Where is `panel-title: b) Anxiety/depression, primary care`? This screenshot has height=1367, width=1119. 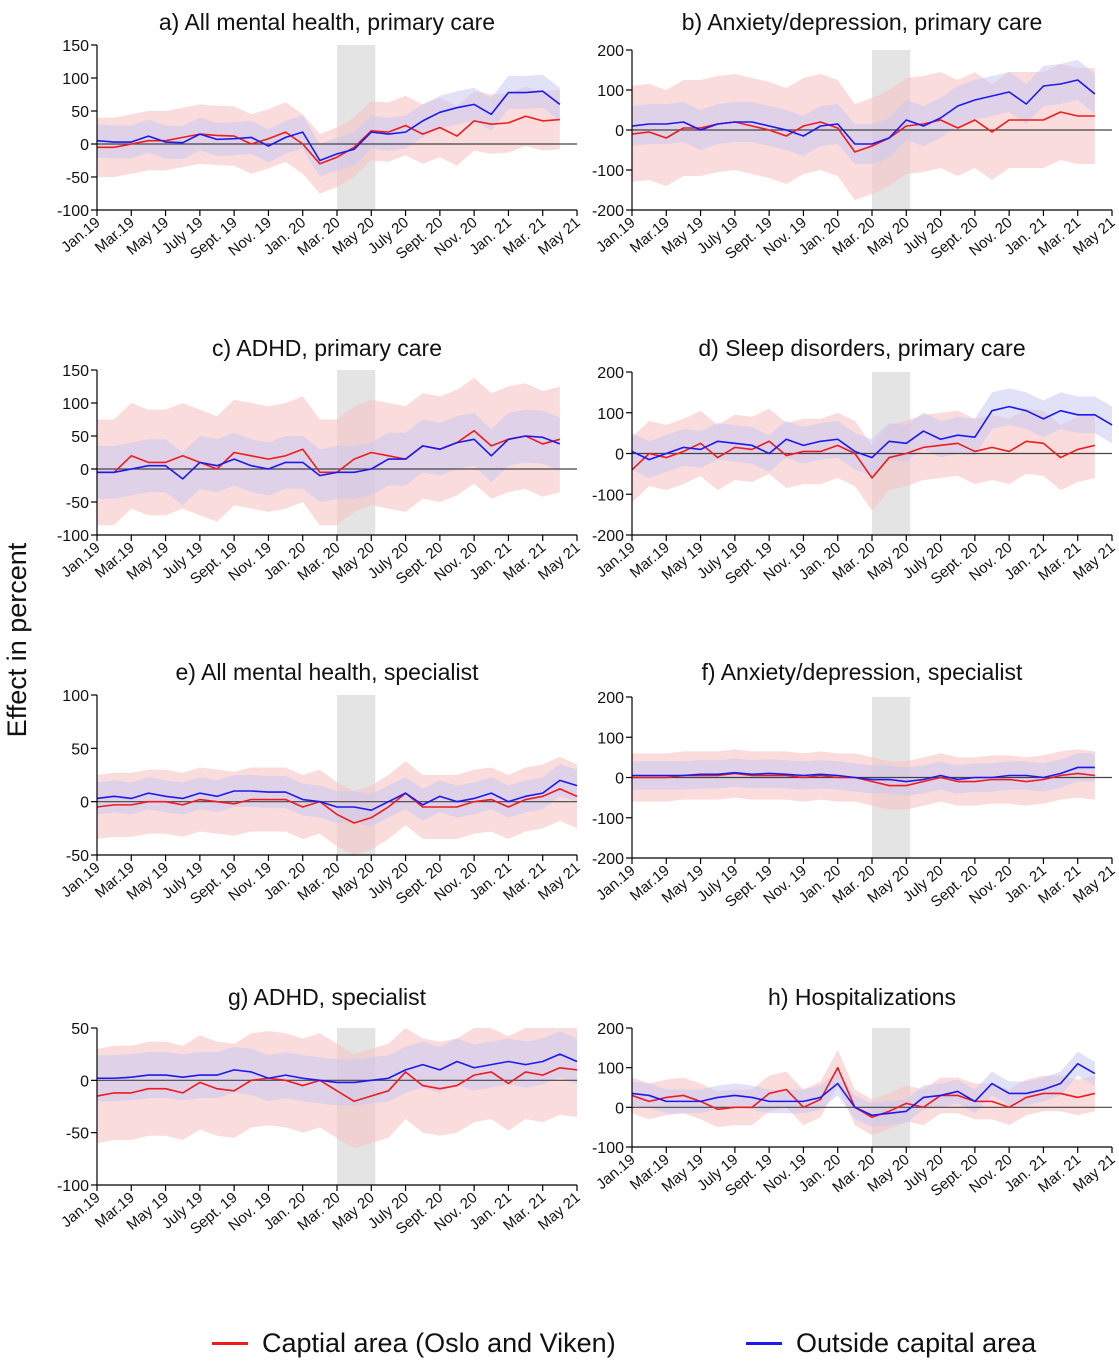 panel-title: b) Anxiety/depression, primary care is located at coordinates (862, 22).